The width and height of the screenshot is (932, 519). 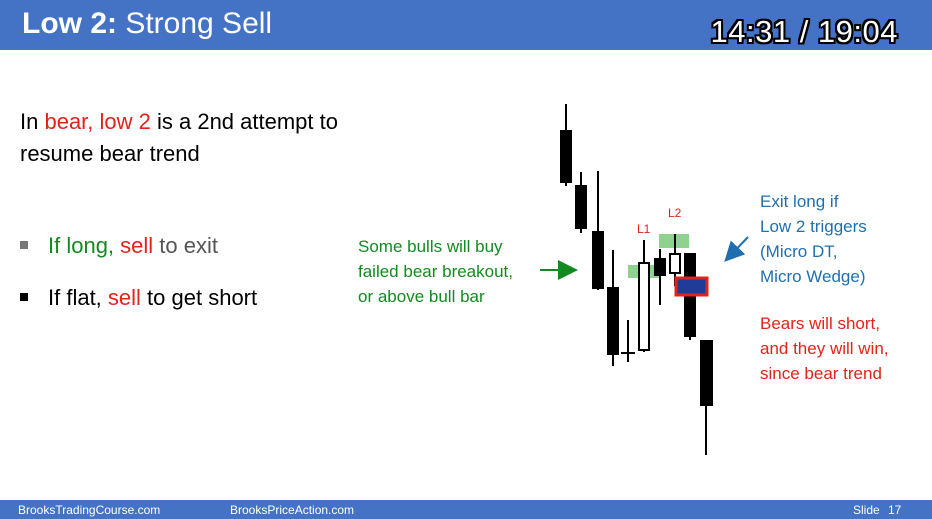 What do you see at coordinates (804, 31) in the screenshot?
I see `video-timer: 14:31 / 19:04` at bounding box center [804, 31].